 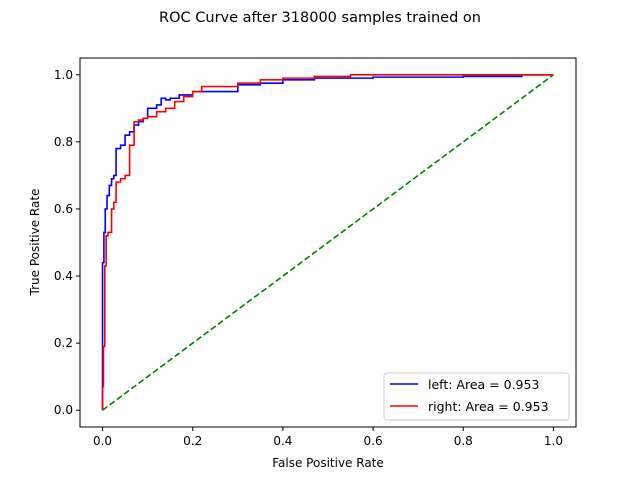 I want to click on y-tick-label: 1.0, so click(x=63, y=75).